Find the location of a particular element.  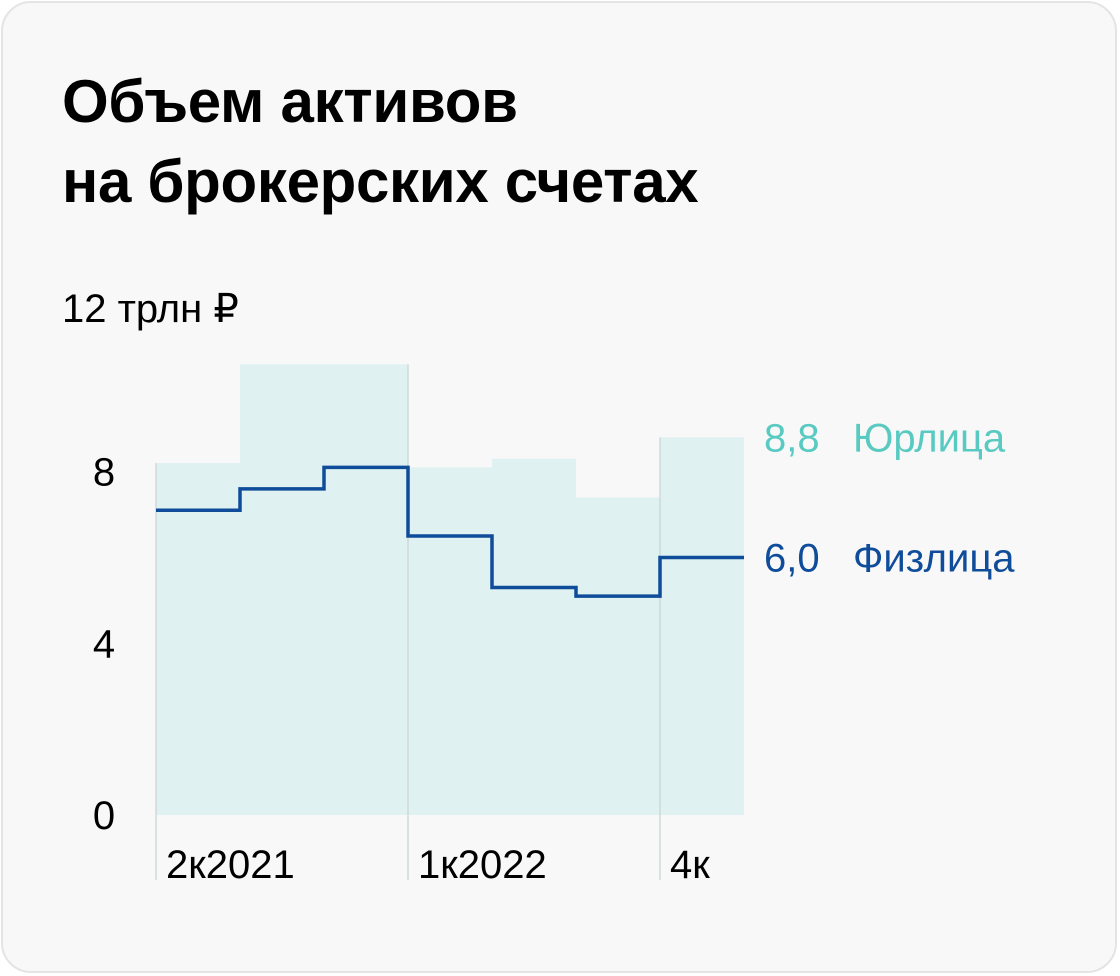

chart-title: Объем активов на брокерских счетах is located at coordinates (380, 142).